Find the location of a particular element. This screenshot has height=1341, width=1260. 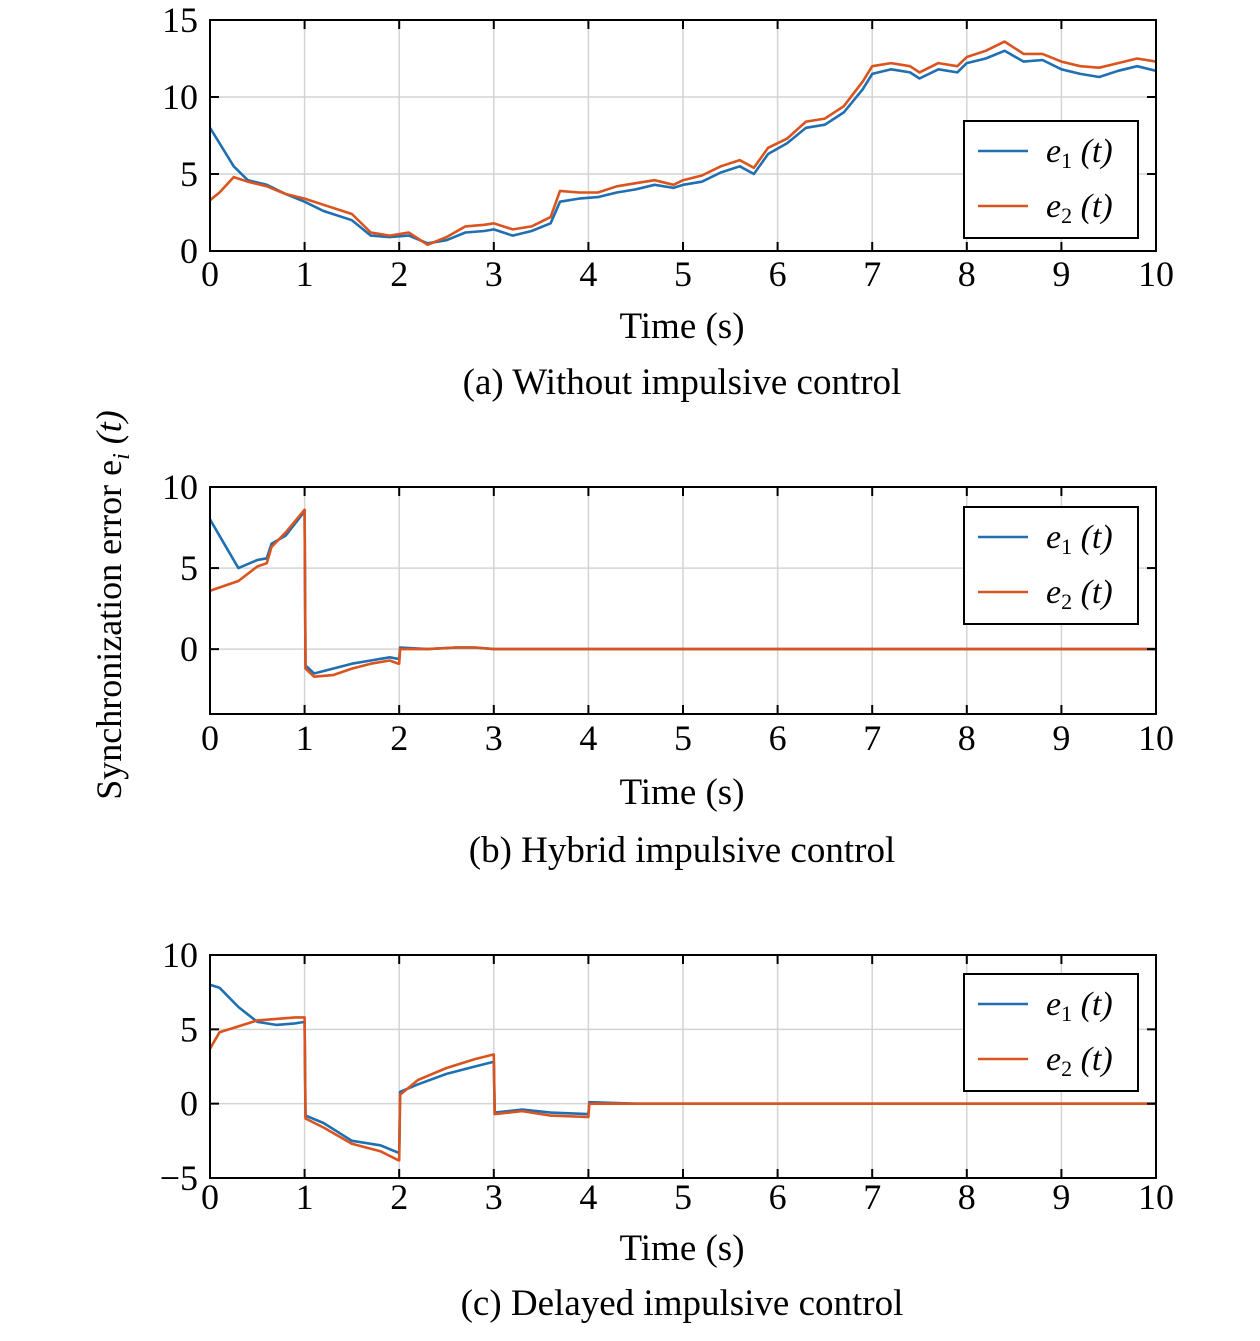

panel-caption: (c) Delayed impulsive control is located at coordinates (682, 1303).